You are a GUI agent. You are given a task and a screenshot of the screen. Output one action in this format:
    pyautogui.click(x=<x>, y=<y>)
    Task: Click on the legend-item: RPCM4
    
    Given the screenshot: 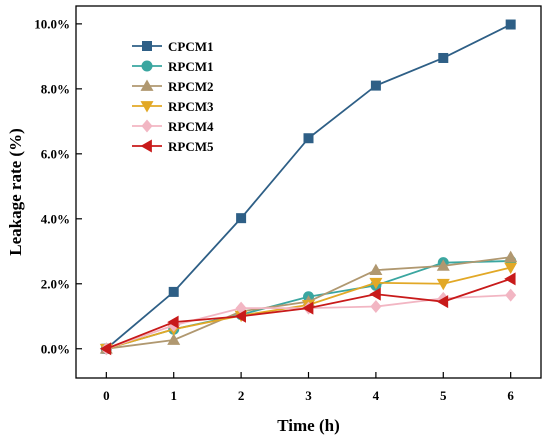 What is the action you would take?
    pyautogui.click(x=173, y=126)
    